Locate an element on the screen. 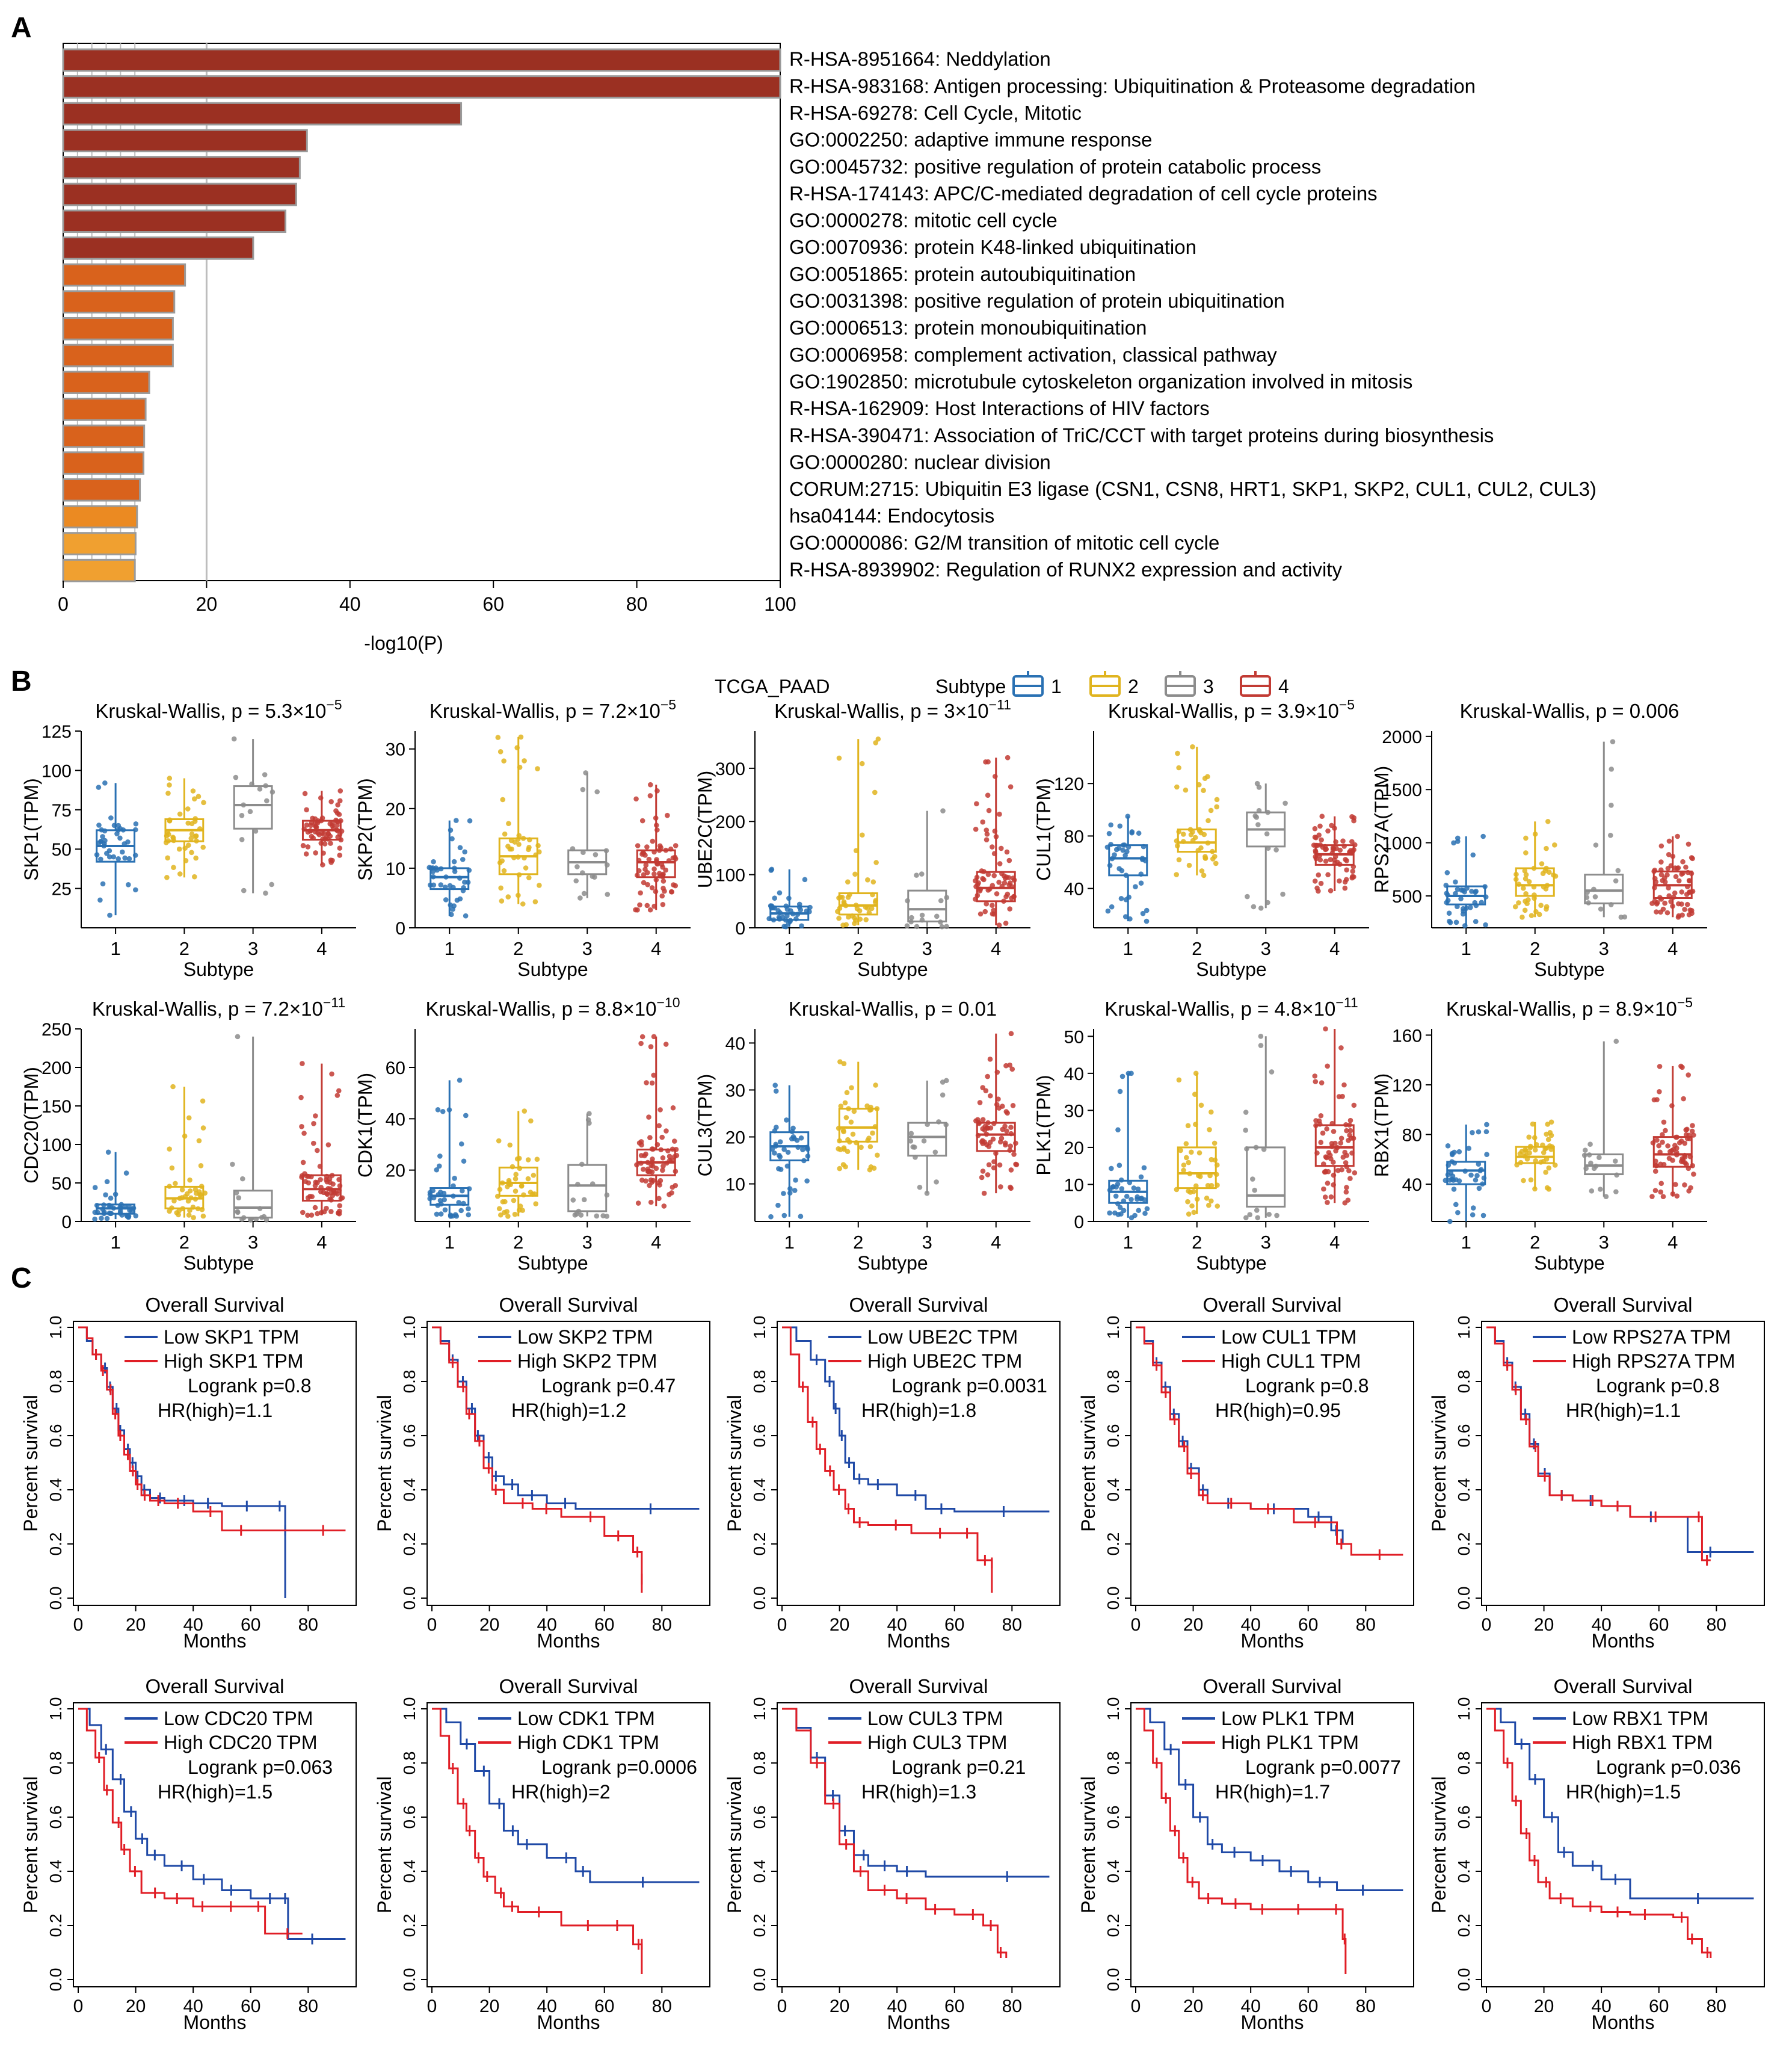  survival-y-tick-label: 0.2 is located at coordinates (1113, 1925).